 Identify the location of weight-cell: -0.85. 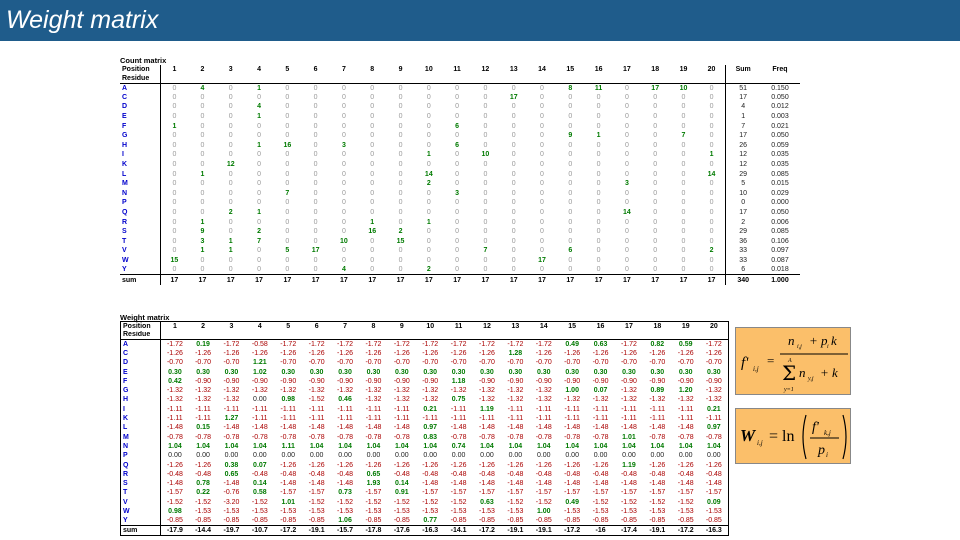
(628, 521).